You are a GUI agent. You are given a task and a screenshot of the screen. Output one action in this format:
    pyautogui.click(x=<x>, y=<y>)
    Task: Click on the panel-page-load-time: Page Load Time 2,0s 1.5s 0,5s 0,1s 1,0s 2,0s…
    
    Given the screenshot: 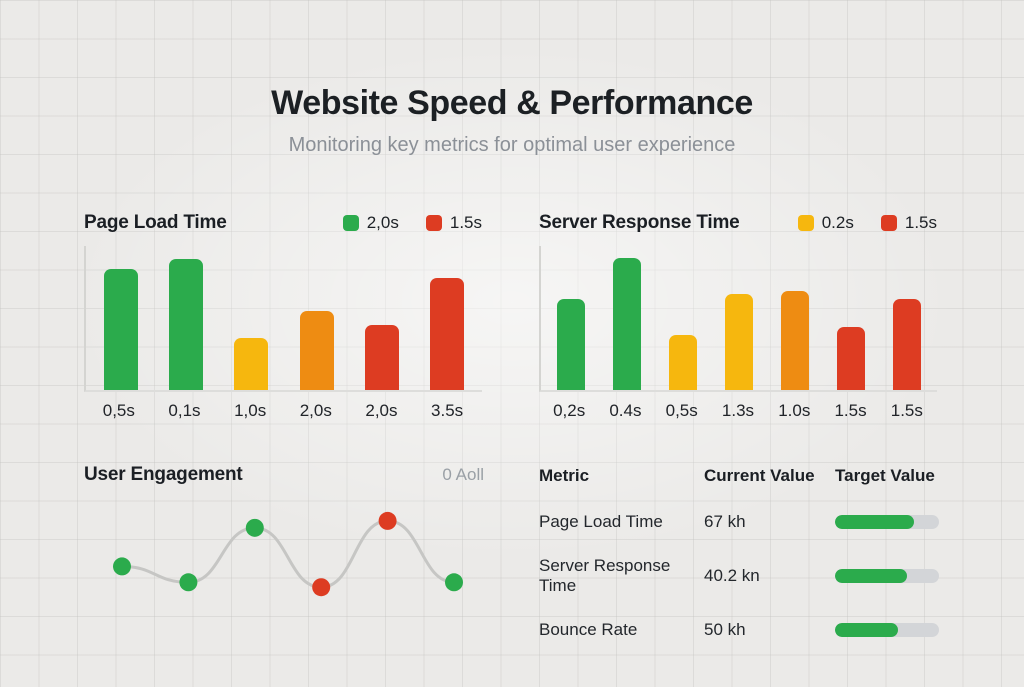 What is the action you would take?
    pyautogui.click(x=283, y=315)
    